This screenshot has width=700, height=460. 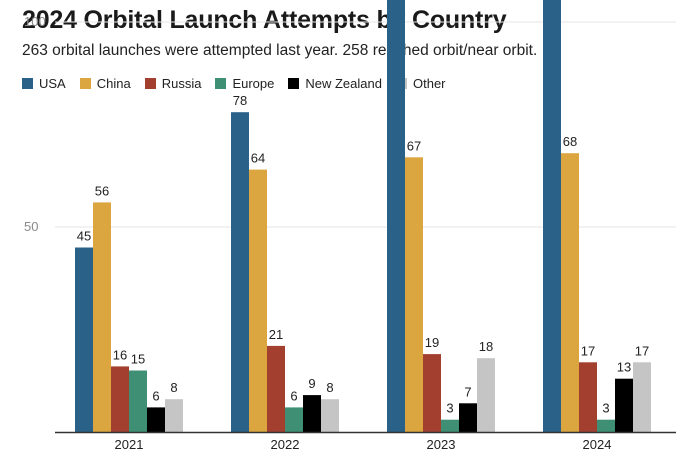 What do you see at coordinates (624, 367) in the screenshot?
I see `data-label-new-zealand-2024: 13` at bounding box center [624, 367].